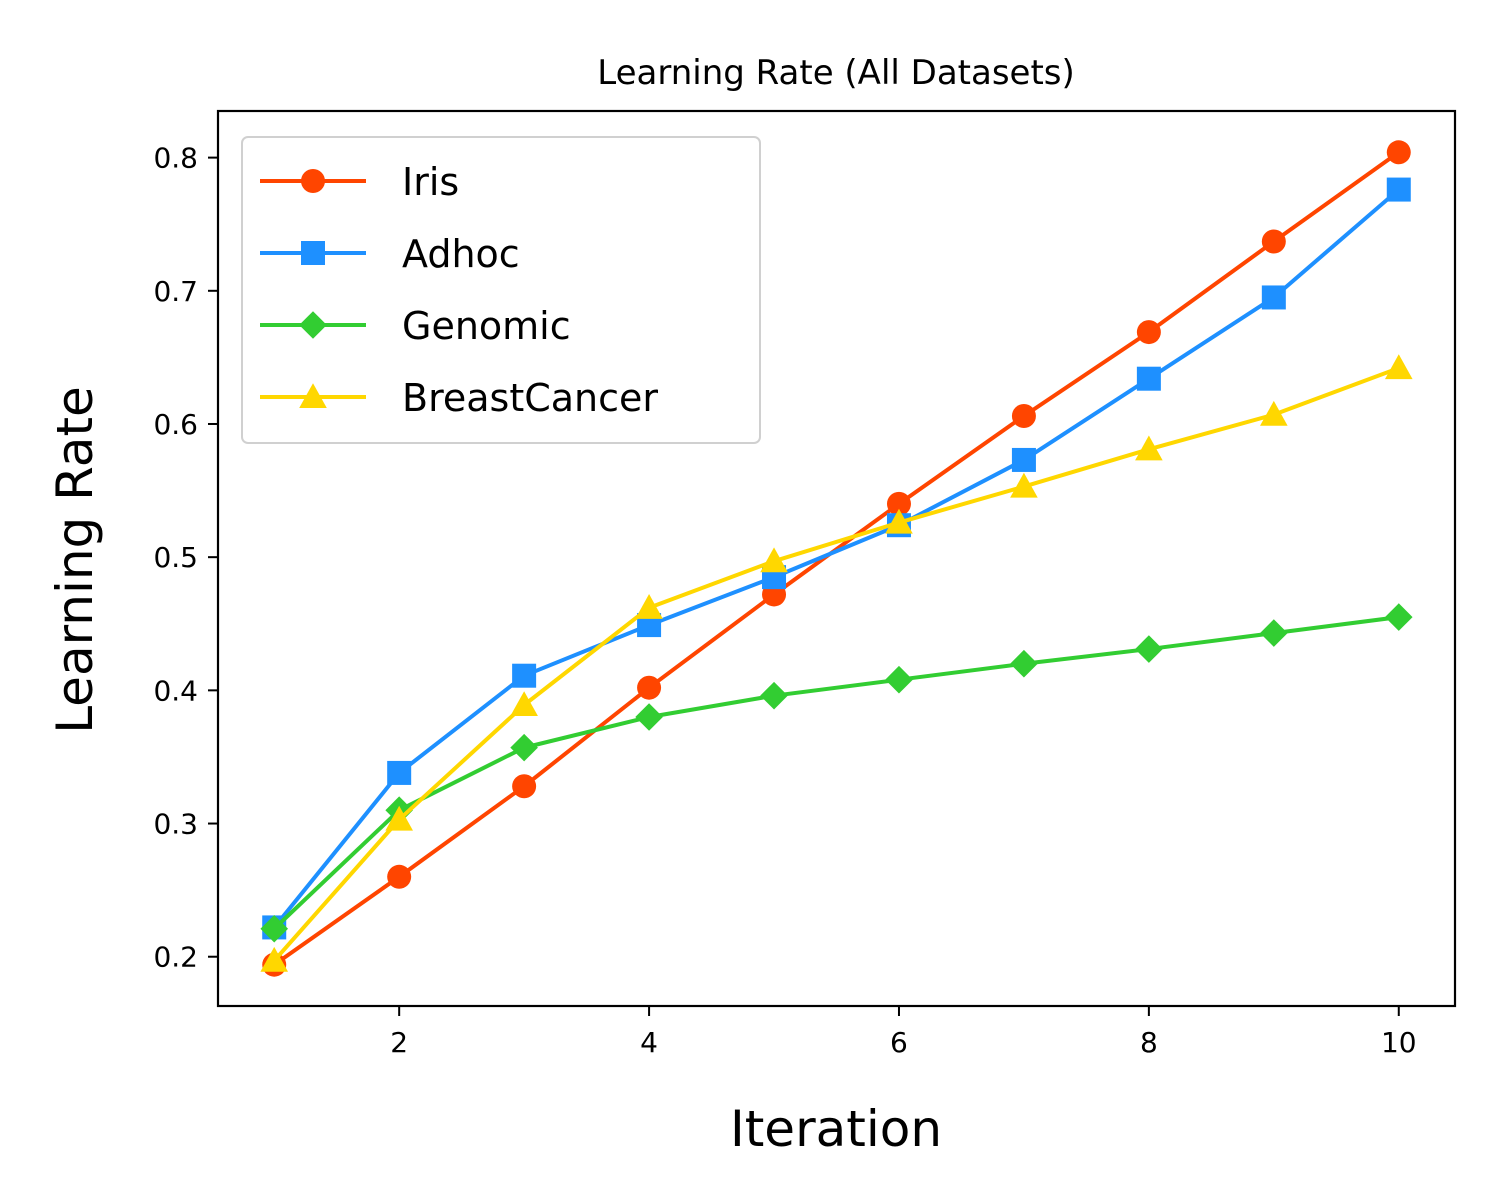 This screenshot has height=1200, width=1500. What do you see at coordinates (175, 291) in the screenshot?
I see `y-tick-label: 0.7` at bounding box center [175, 291].